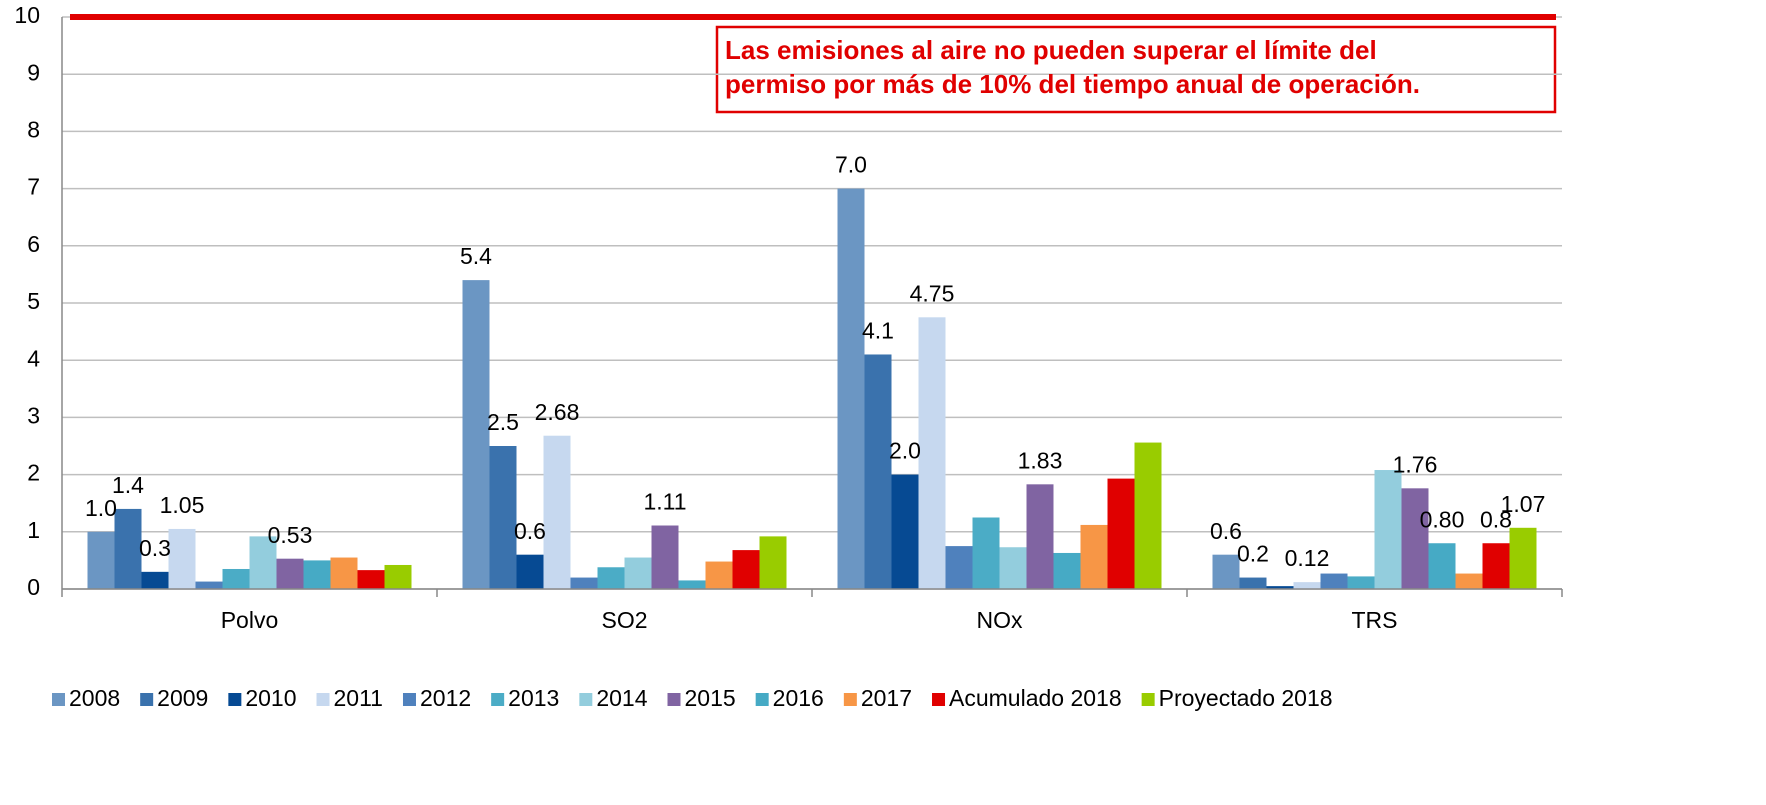 The width and height of the screenshot is (1766, 805). I want to click on data-label: 0.3, so click(155, 548).